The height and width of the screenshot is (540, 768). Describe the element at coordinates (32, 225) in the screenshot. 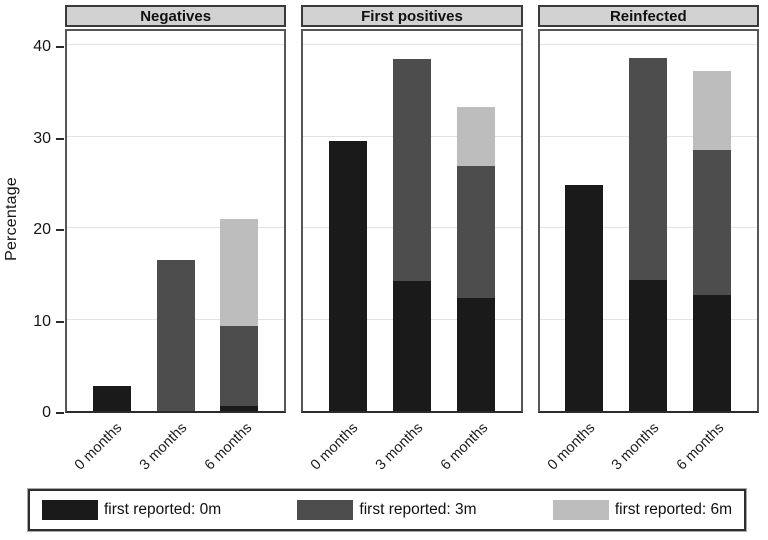

I see `y-axis: 0 10 20 30 40` at that location.